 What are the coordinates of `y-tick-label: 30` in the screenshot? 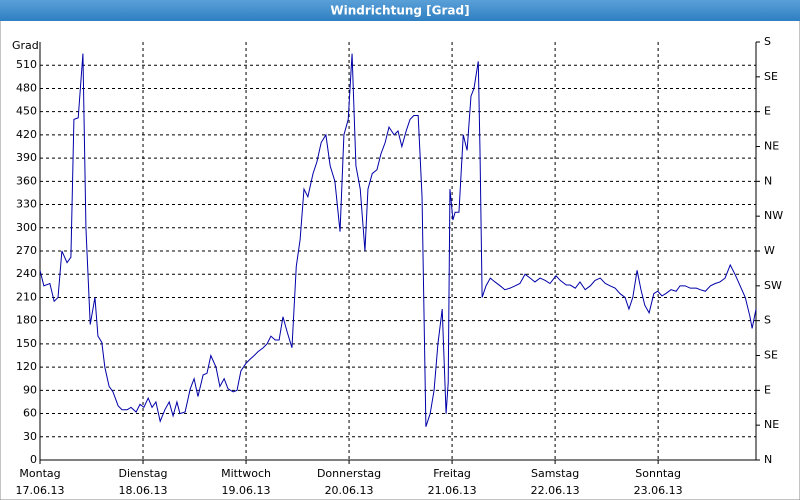 It's located at (30, 436).